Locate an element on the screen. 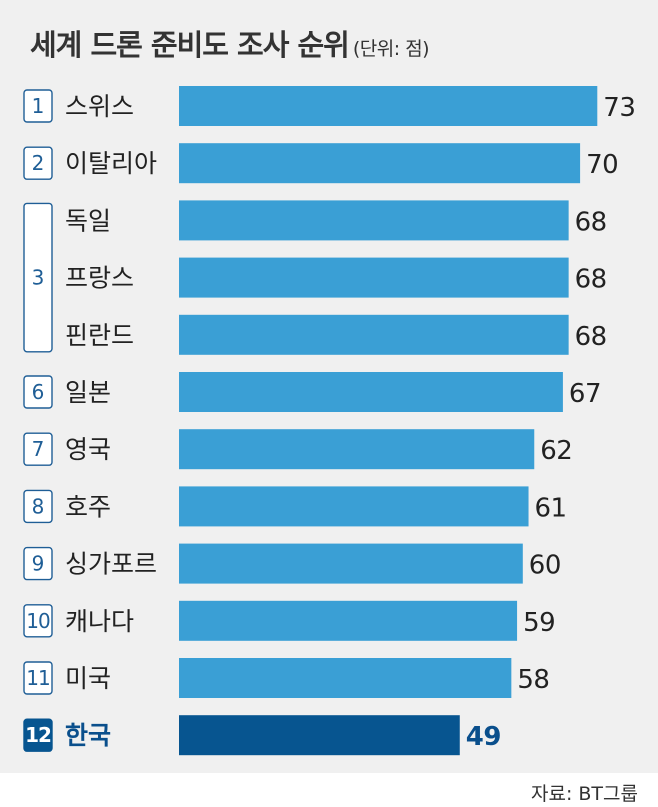 This screenshot has height=807, width=658. category-label: 캐나다 is located at coordinates (99, 621).